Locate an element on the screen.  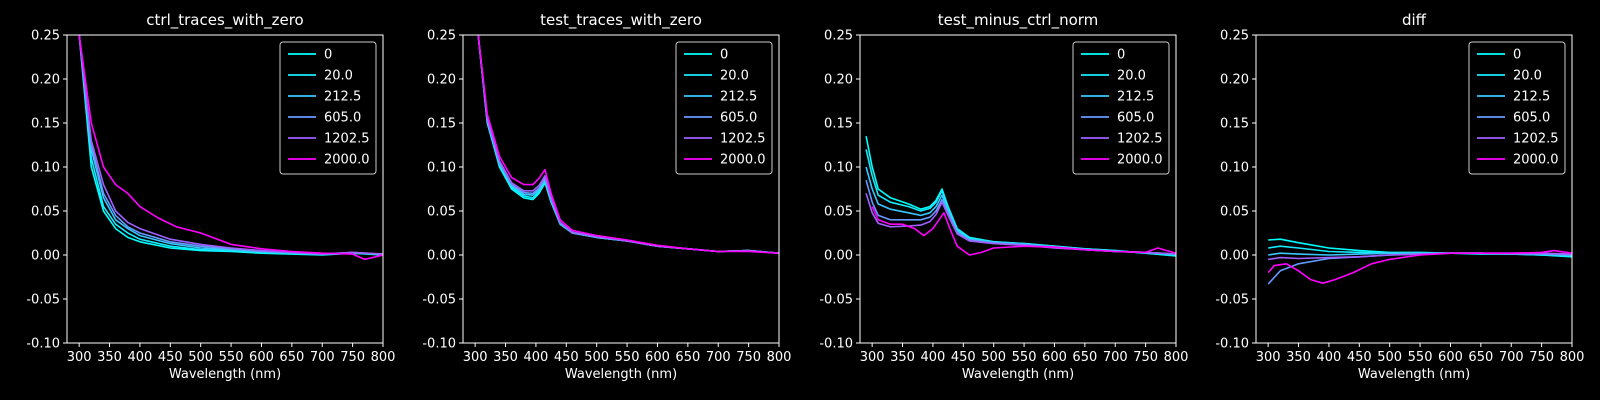
chart-title: diff is located at coordinates (1414, 20).